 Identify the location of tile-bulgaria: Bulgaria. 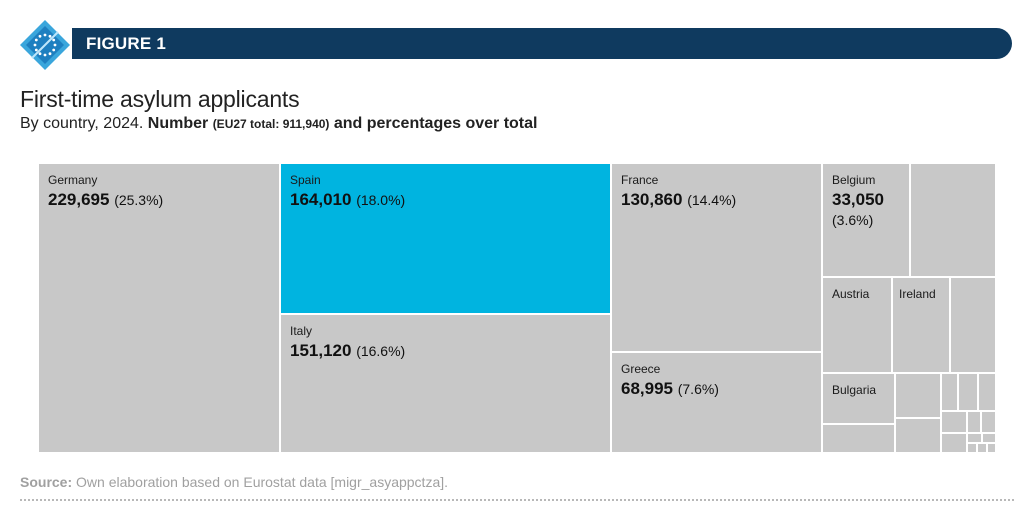
(858, 398).